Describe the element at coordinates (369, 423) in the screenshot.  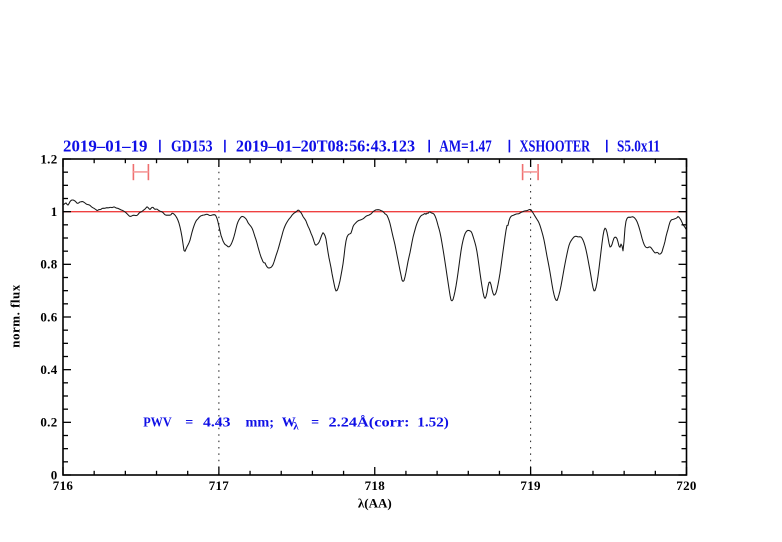
I see `svg-text: 2.24Å(corr:` at that location.